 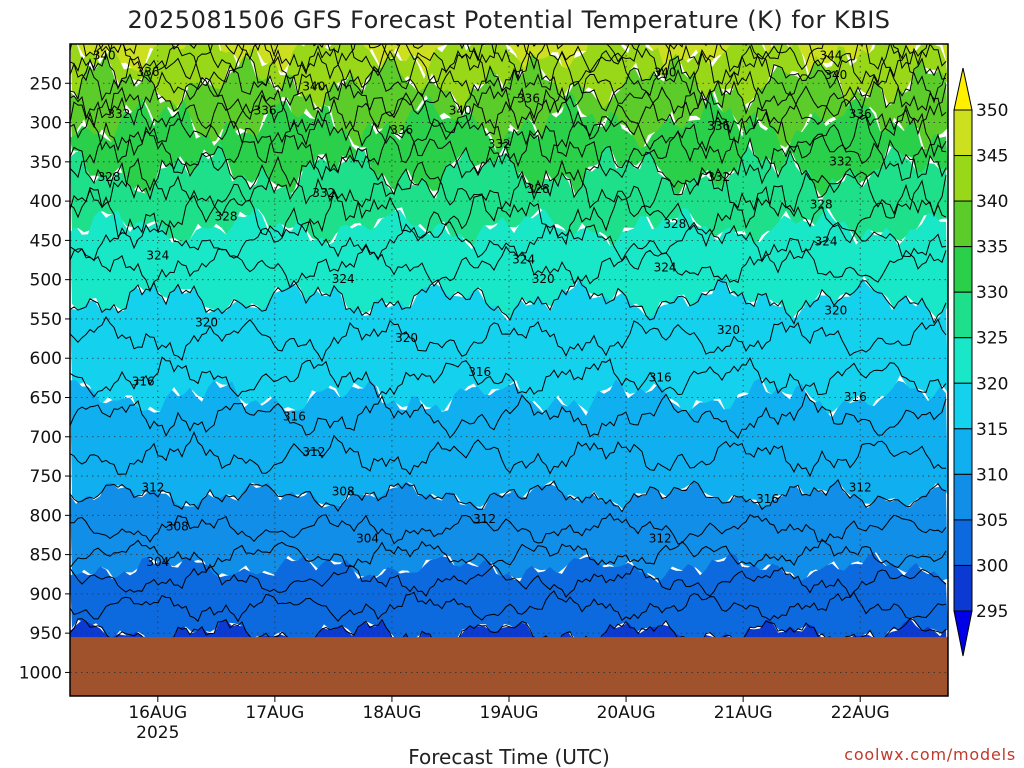 What do you see at coordinates (830, 55) in the screenshot?
I see `contour-label: 344` at bounding box center [830, 55].